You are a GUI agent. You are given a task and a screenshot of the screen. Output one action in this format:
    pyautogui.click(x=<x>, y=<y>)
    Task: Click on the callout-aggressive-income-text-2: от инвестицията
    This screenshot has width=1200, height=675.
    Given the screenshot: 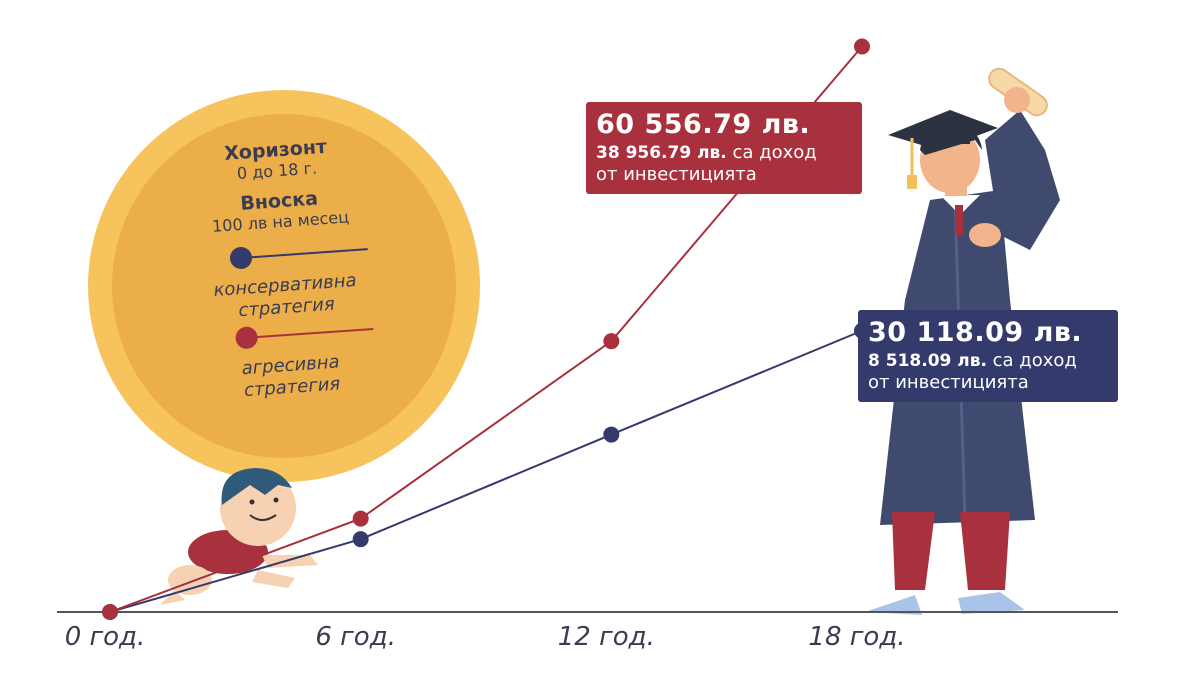 What is the action you would take?
    pyautogui.click(x=676, y=174)
    